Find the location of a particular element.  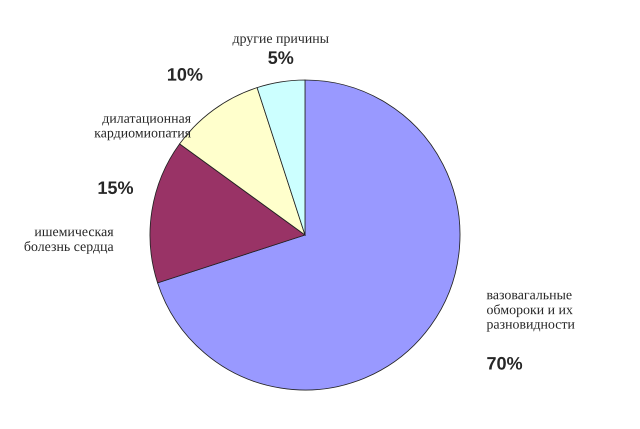

slice-label: другие причины is located at coordinates (280, 41).